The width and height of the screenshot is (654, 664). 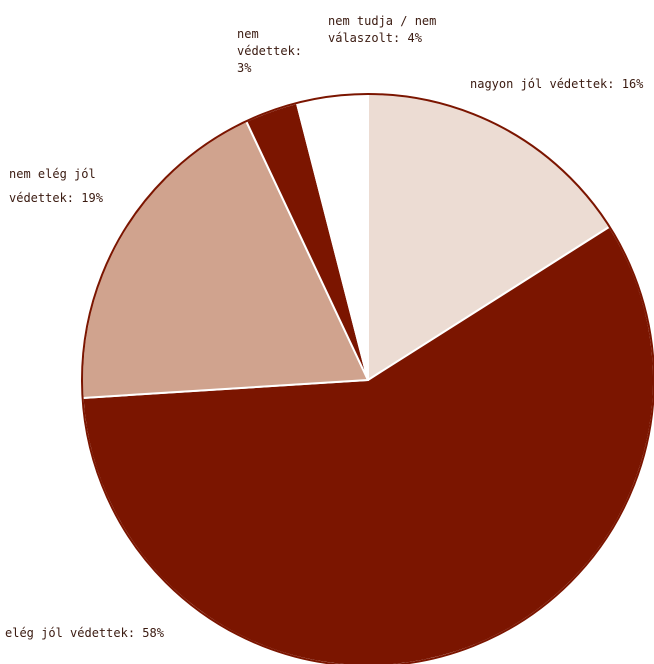 What do you see at coordinates (52, 174) in the screenshot?
I see `label-line: nem elég jól` at bounding box center [52, 174].